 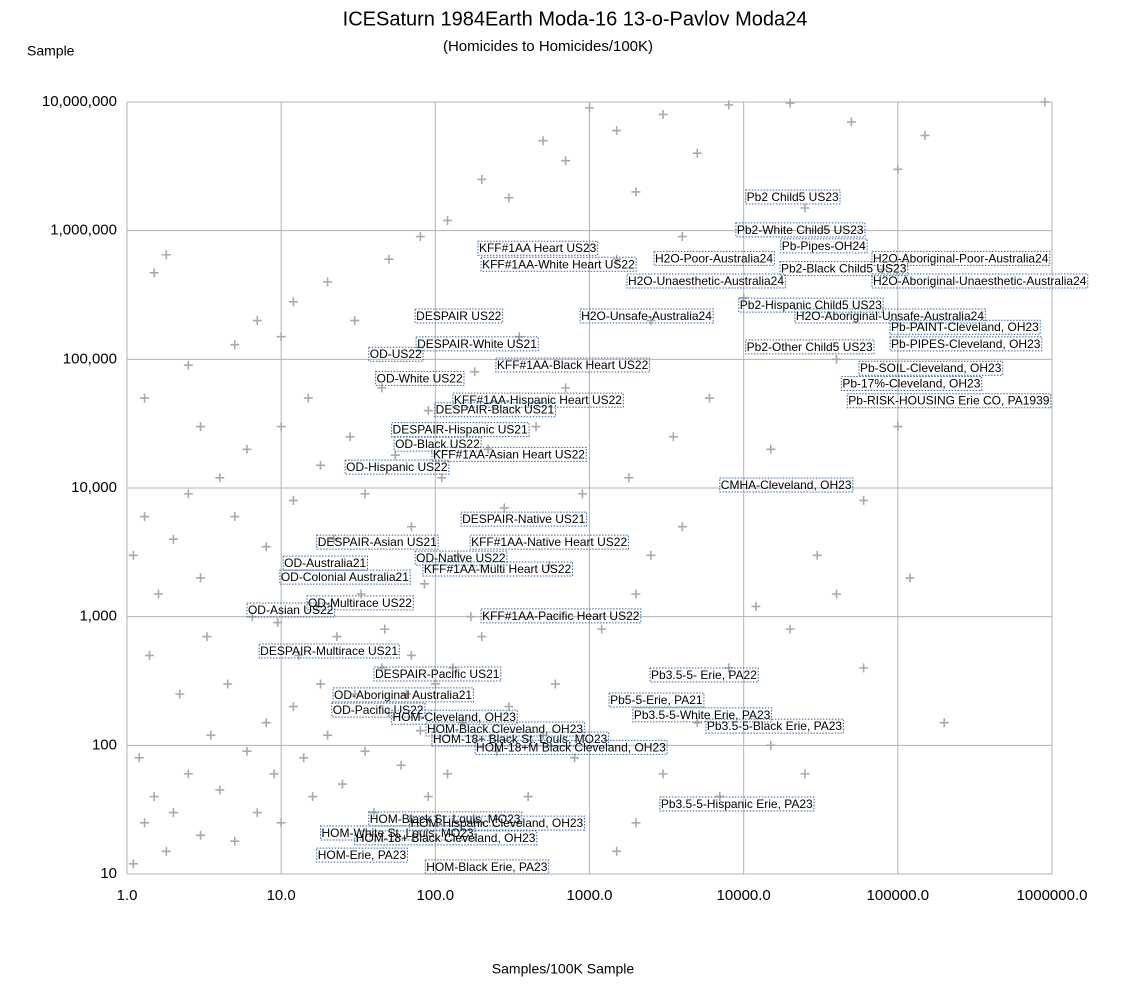 I want to click on annotation: H2O-Aboriginal-Unaesthetic-Australia24, so click(x=980, y=281).